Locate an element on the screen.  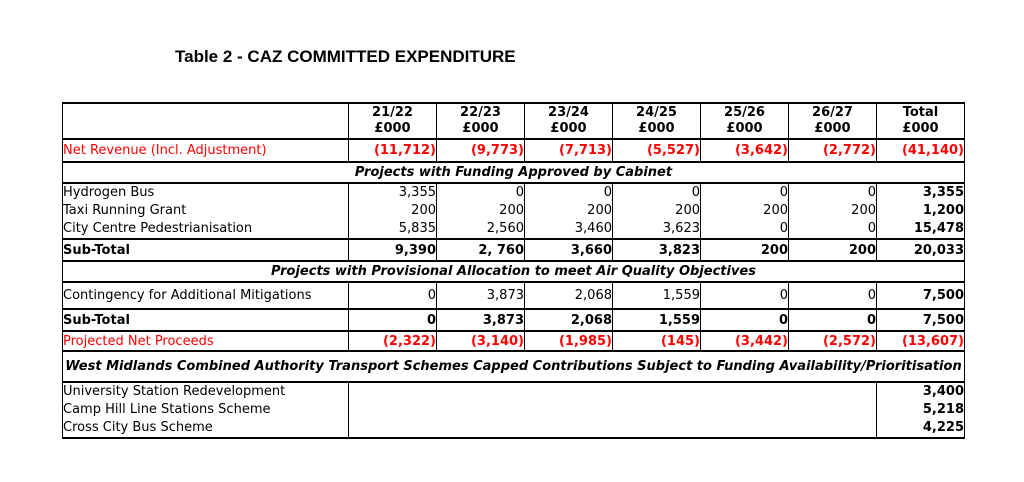
subtotal-total: 20,033 is located at coordinates (920, 250).